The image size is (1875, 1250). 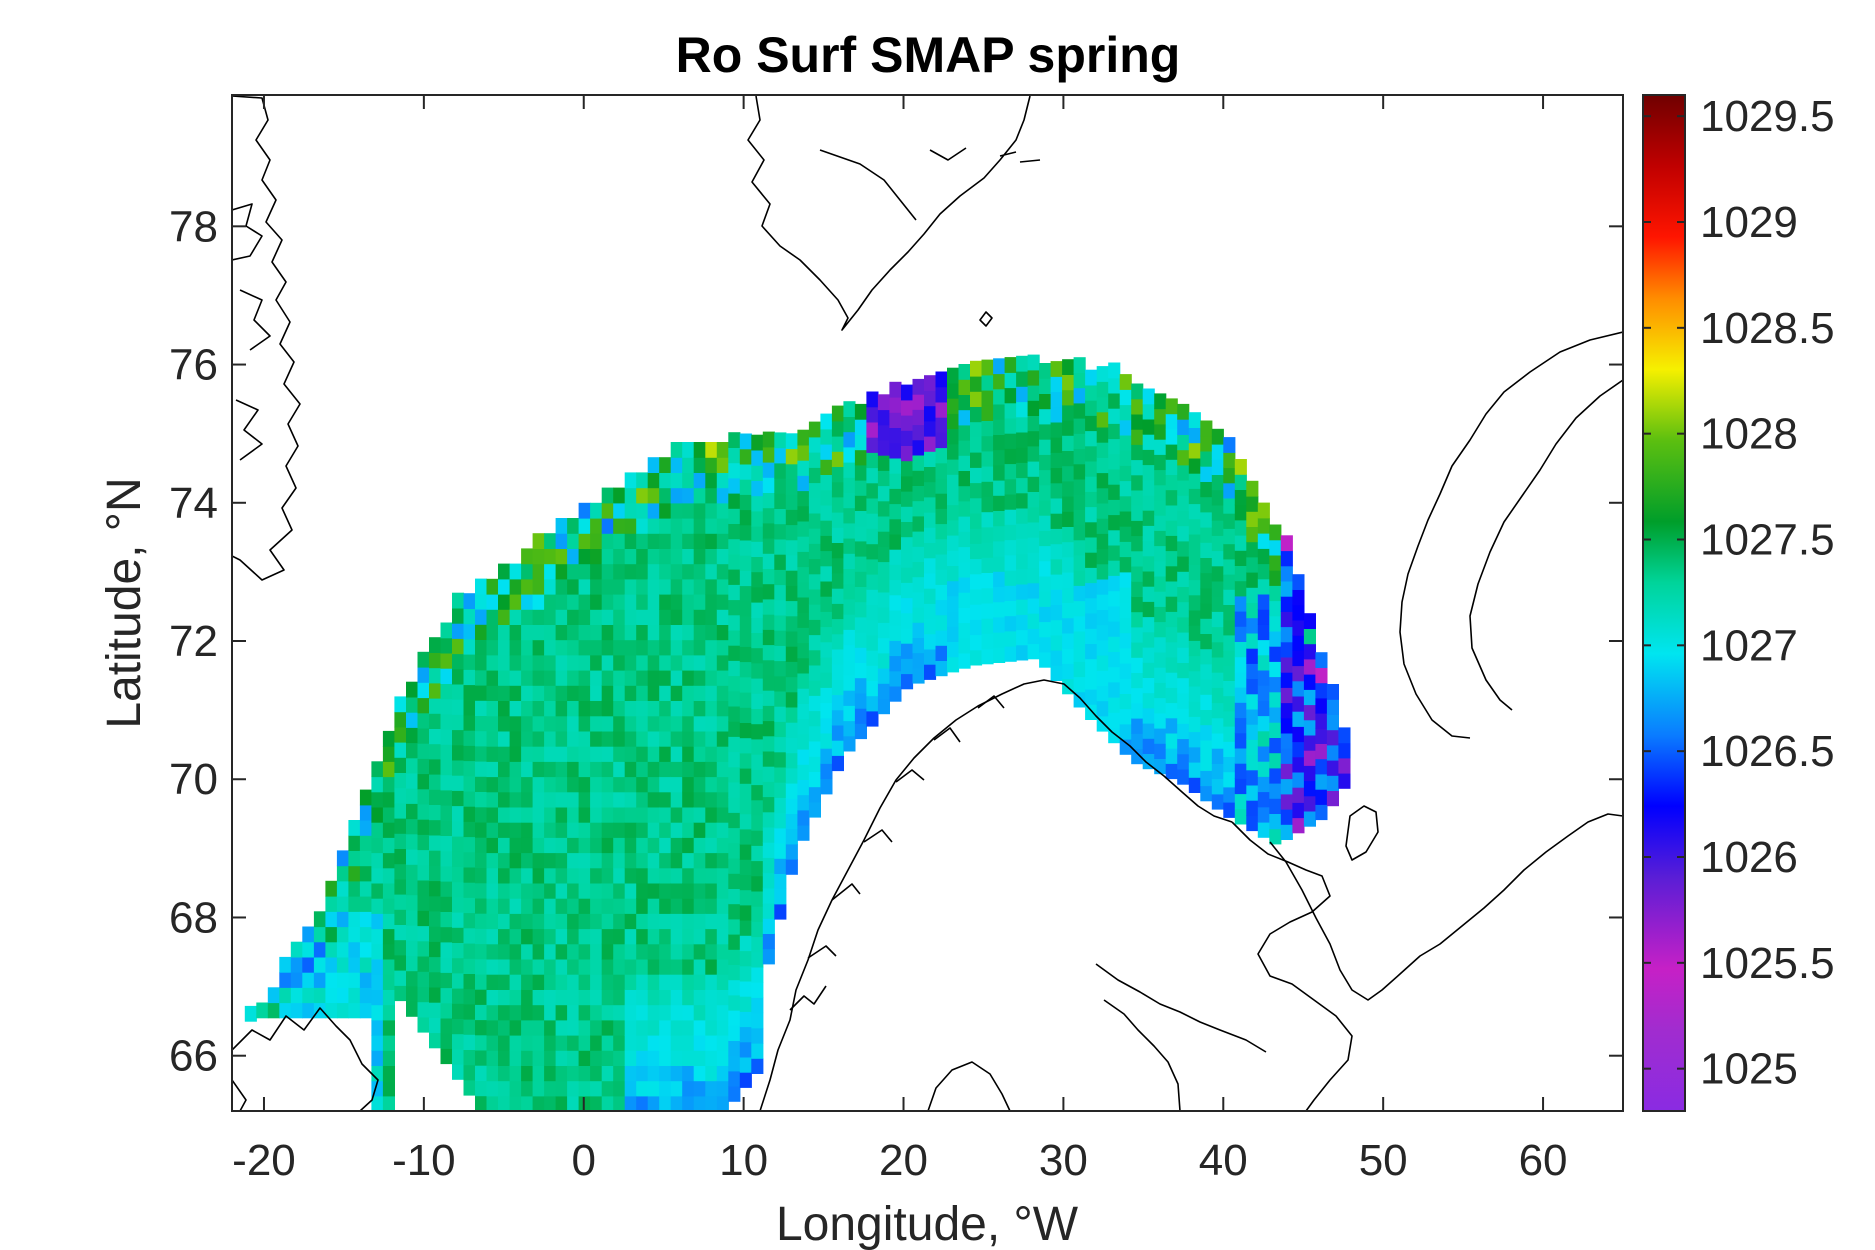 I want to click on novaya-zemlya-coast, so click(x=1511, y=535).